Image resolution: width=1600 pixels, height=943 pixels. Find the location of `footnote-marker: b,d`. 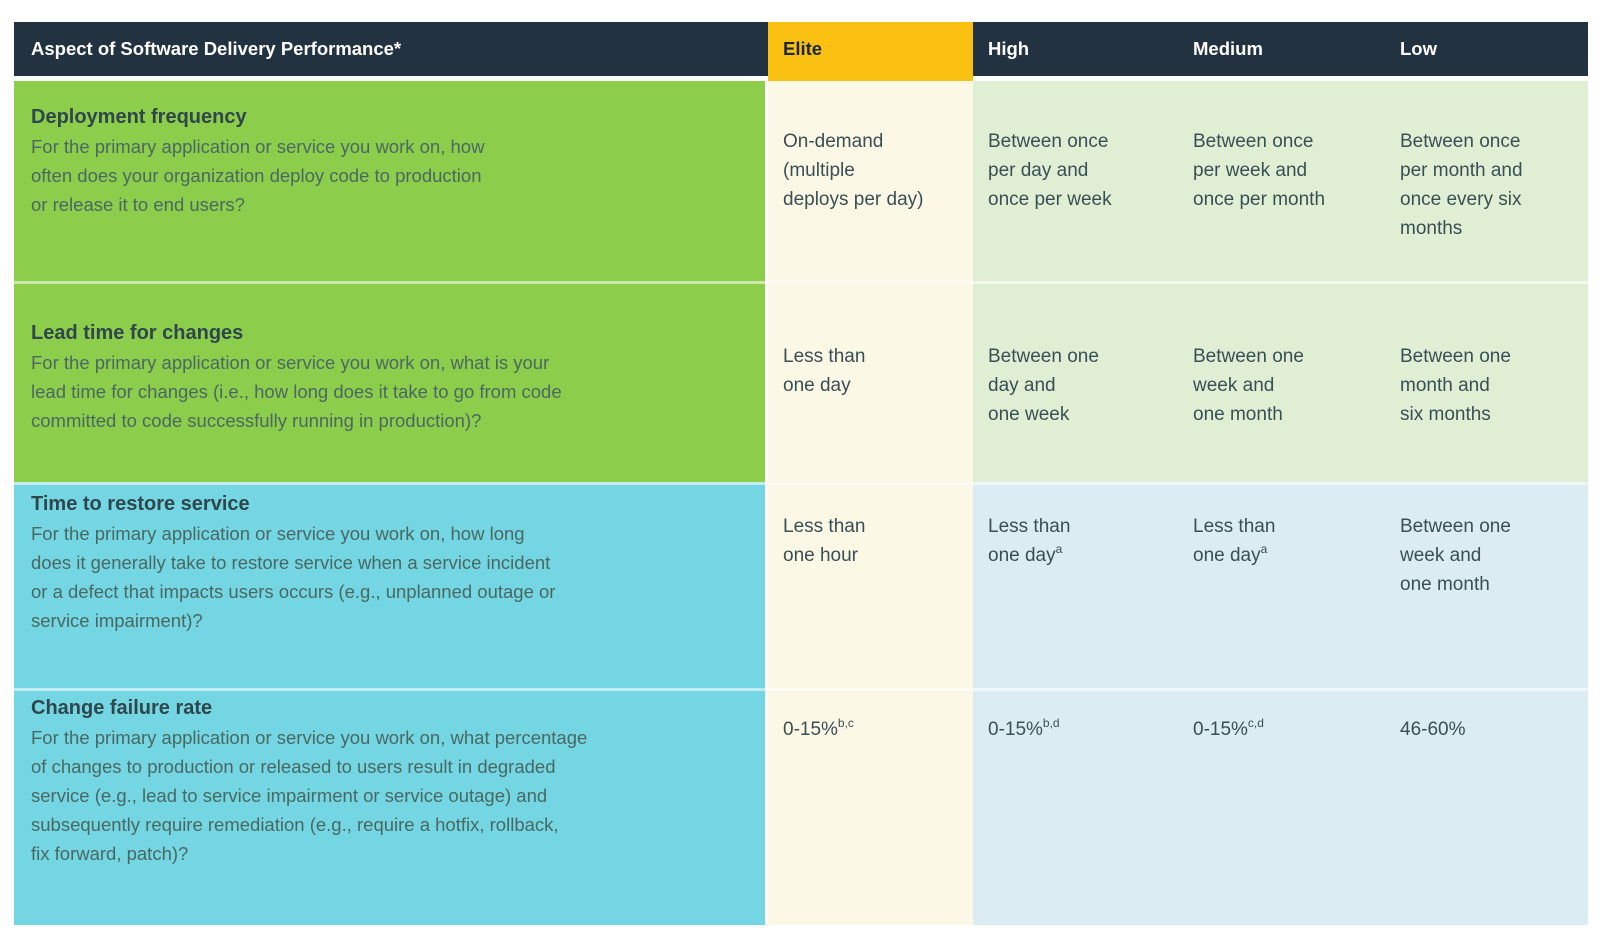

footnote-marker: b,d is located at coordinates (1051, 722).